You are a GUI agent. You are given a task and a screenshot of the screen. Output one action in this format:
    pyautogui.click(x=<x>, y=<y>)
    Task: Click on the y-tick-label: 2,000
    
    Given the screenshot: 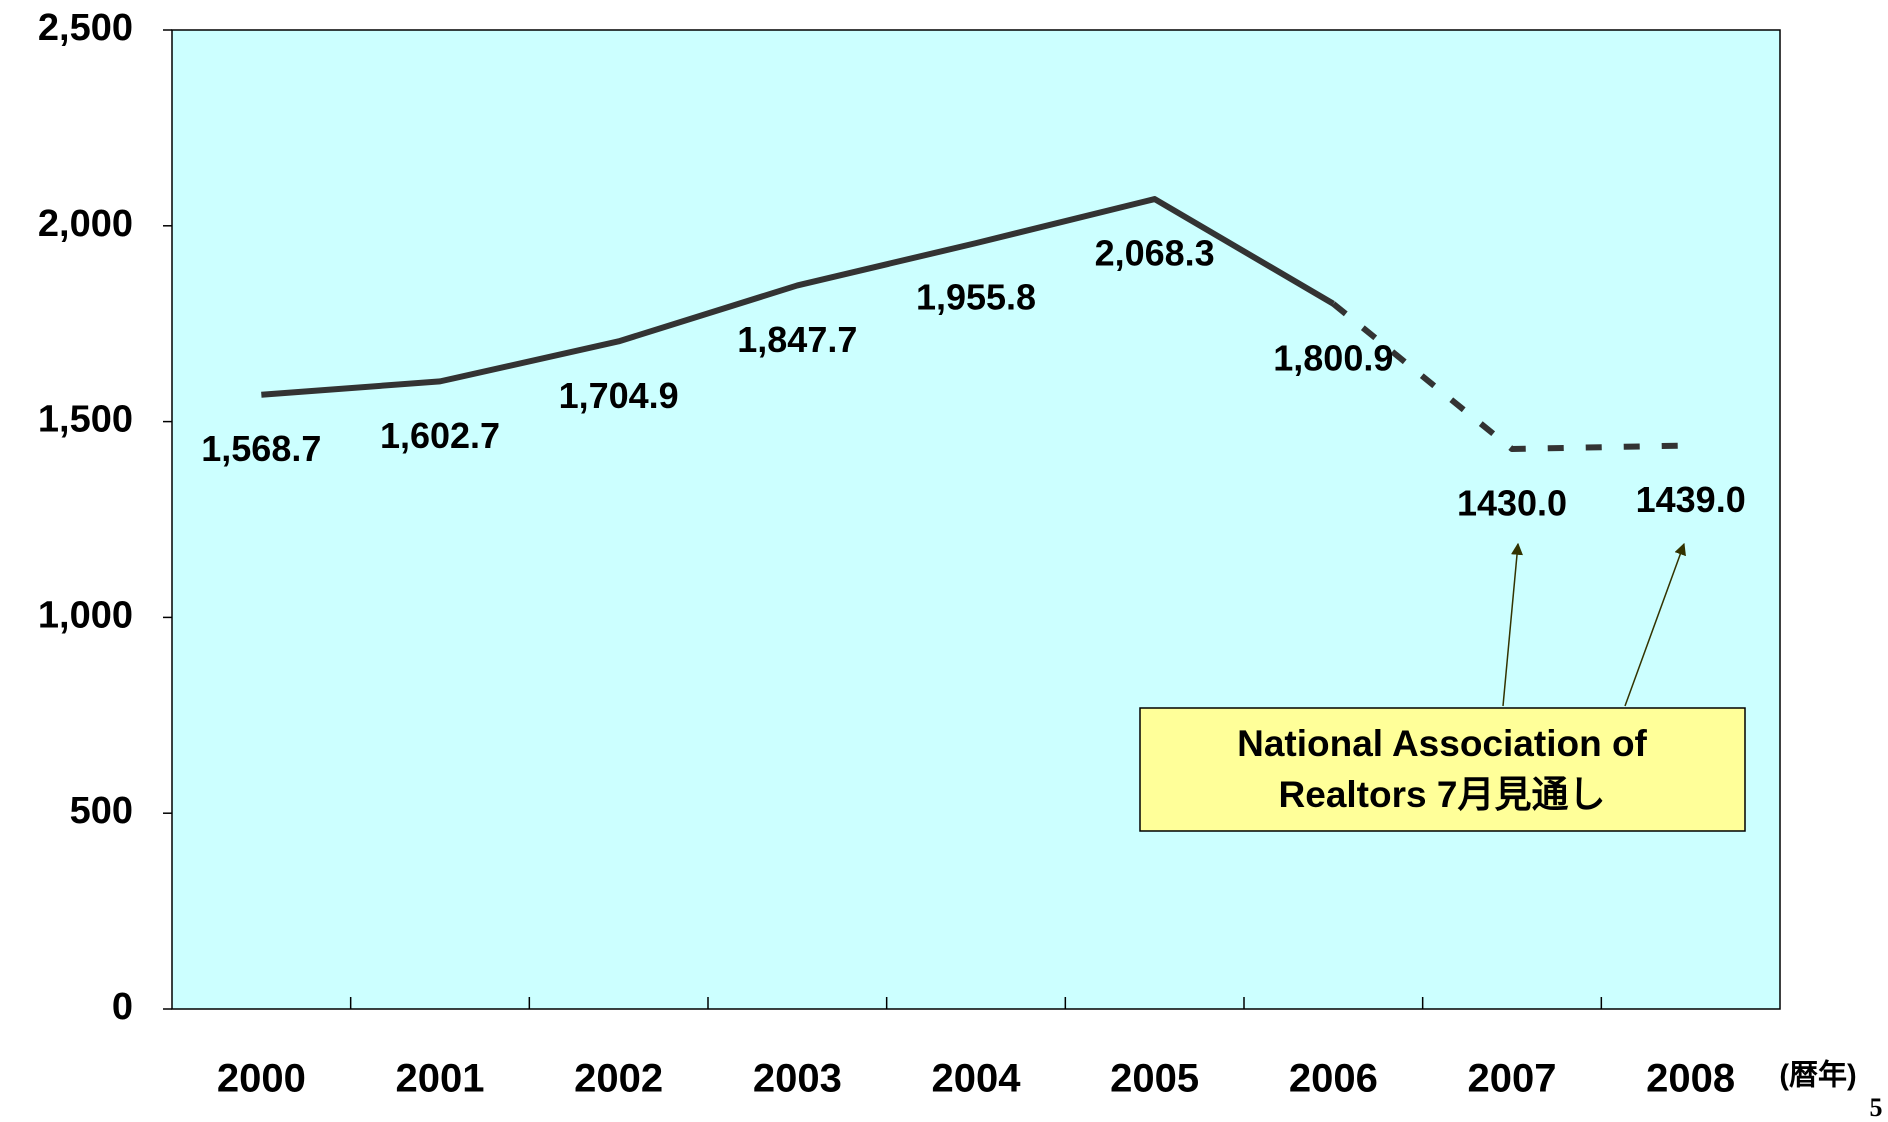 What is the action you would take?
    pyautogui.click(x=85, y=224)
    